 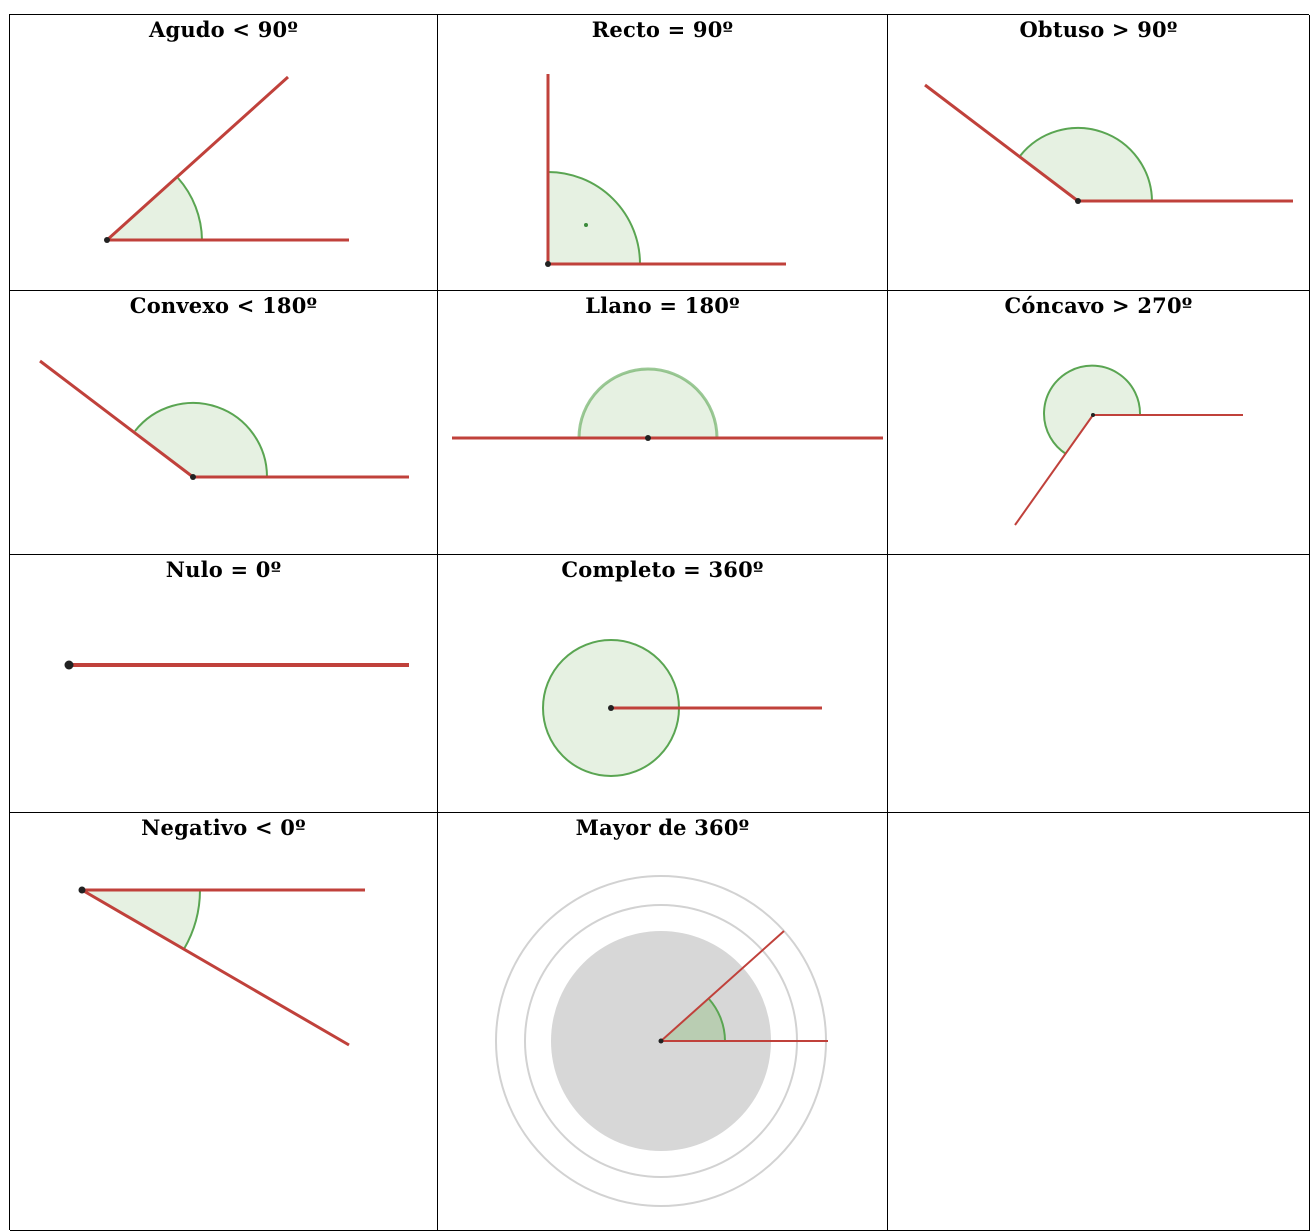 I want to click on cell-title: Convexo < 180º, so click(x=223, y=305).